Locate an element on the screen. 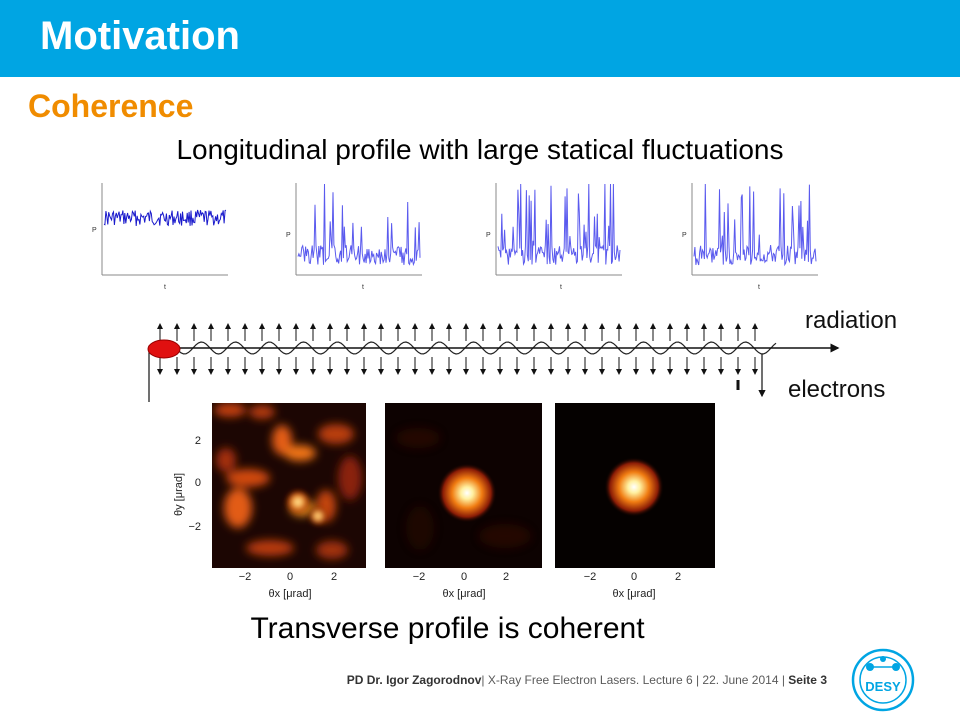 This screenshot has height=720, width=960. slide-subtitle: Coherence is located at coordinates (111, 106).